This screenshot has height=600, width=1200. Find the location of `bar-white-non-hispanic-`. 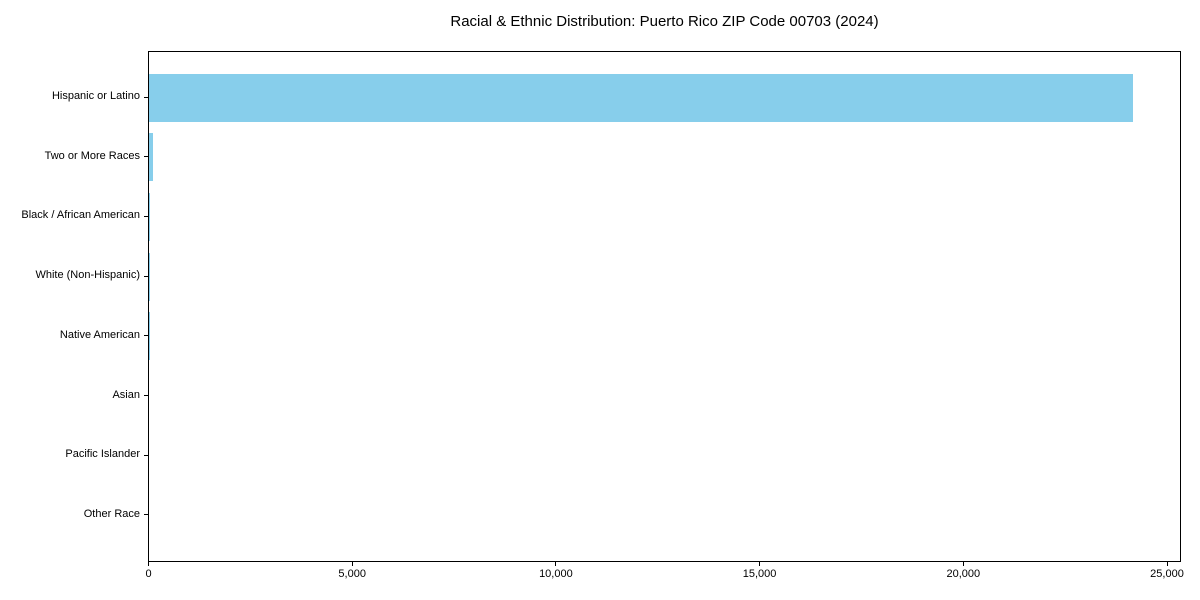

bar-white-non-hispanic- is located at coordinates (149, 276).